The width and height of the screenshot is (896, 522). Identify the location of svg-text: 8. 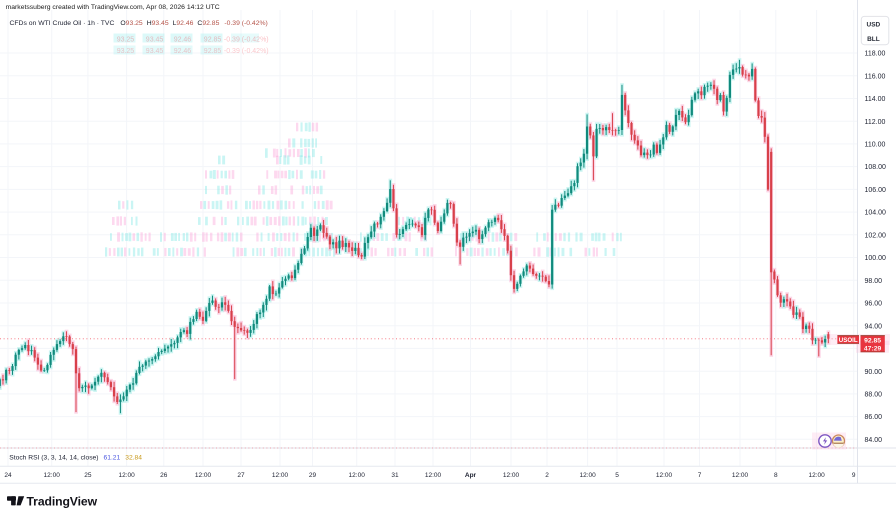
(776, 475).